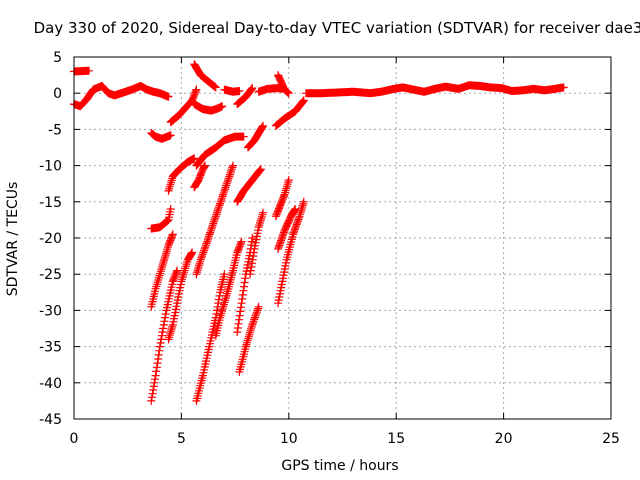 Image resolution: width=640 pixels, height=480 pixels. I want to click on y-tick-label: -5, so click(55, 130).